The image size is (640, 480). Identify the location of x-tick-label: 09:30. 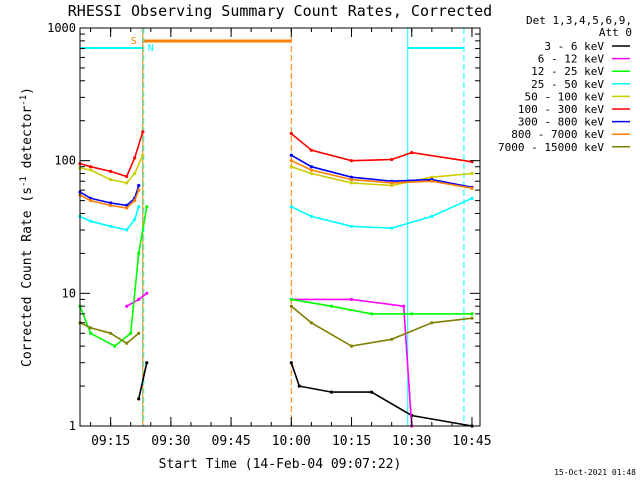
(170, 441).